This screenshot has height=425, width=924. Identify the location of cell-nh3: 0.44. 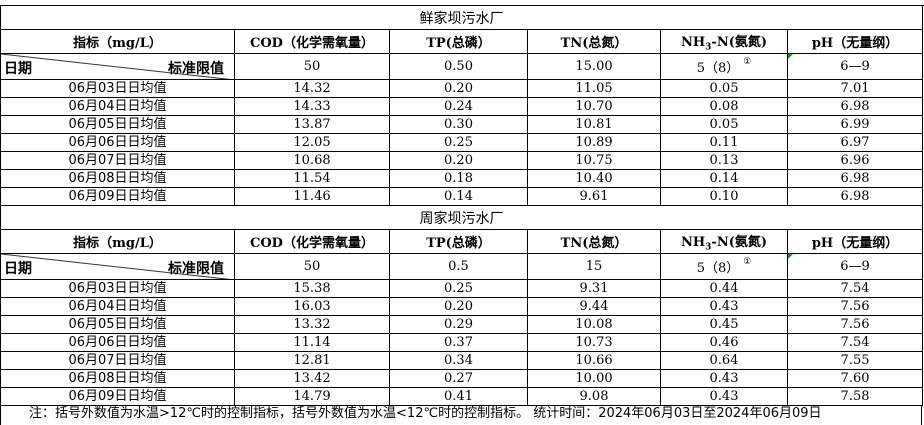
(724, 288).